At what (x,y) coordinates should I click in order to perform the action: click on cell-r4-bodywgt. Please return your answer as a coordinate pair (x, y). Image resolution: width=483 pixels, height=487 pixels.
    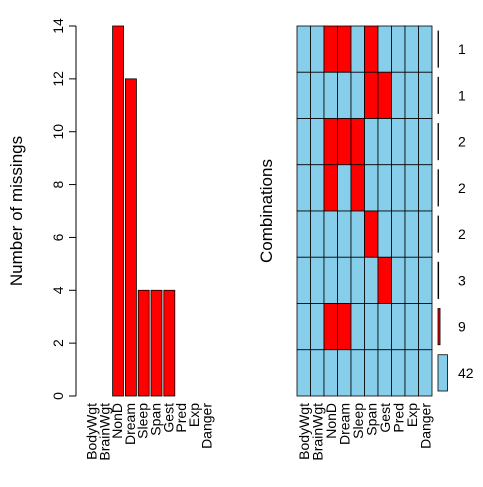
    Looking at the image, I should click on (303, 234).